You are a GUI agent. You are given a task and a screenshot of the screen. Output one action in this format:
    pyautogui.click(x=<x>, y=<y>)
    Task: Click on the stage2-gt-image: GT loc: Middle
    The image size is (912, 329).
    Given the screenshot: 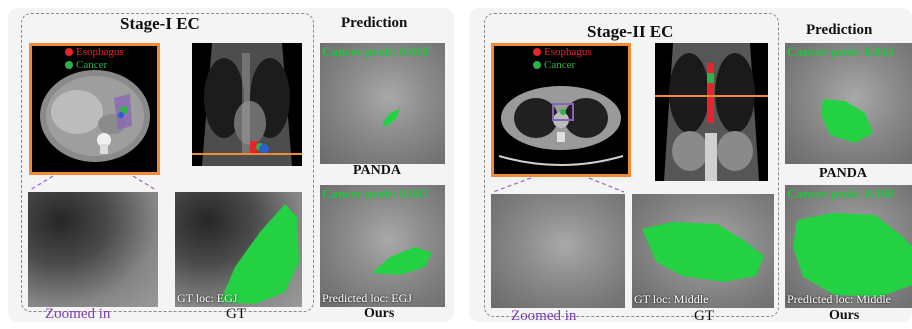 What is the action you would take?
    pyautogui.click(x=703, y=251)
    